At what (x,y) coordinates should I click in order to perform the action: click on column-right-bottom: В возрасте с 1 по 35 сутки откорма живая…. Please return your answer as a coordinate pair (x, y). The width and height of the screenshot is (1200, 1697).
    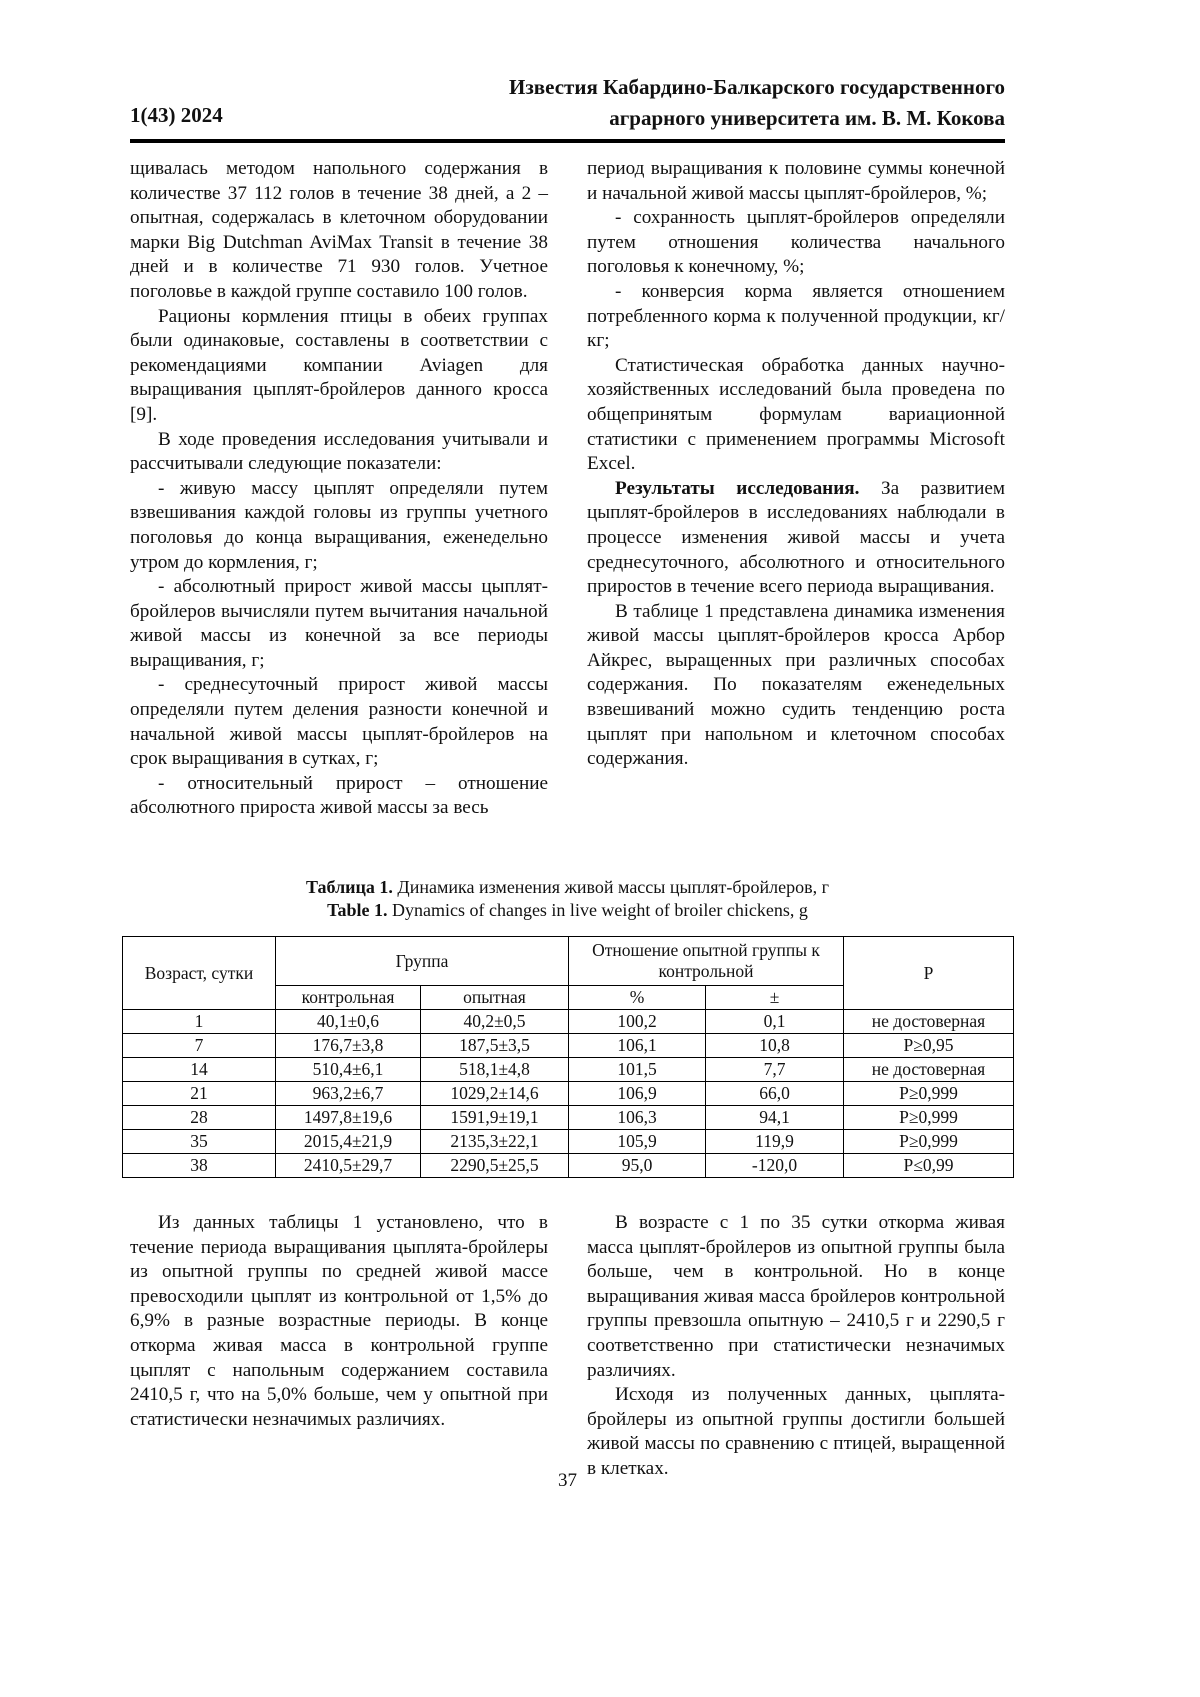
    Looking at the image, I should click on (796, 1346).